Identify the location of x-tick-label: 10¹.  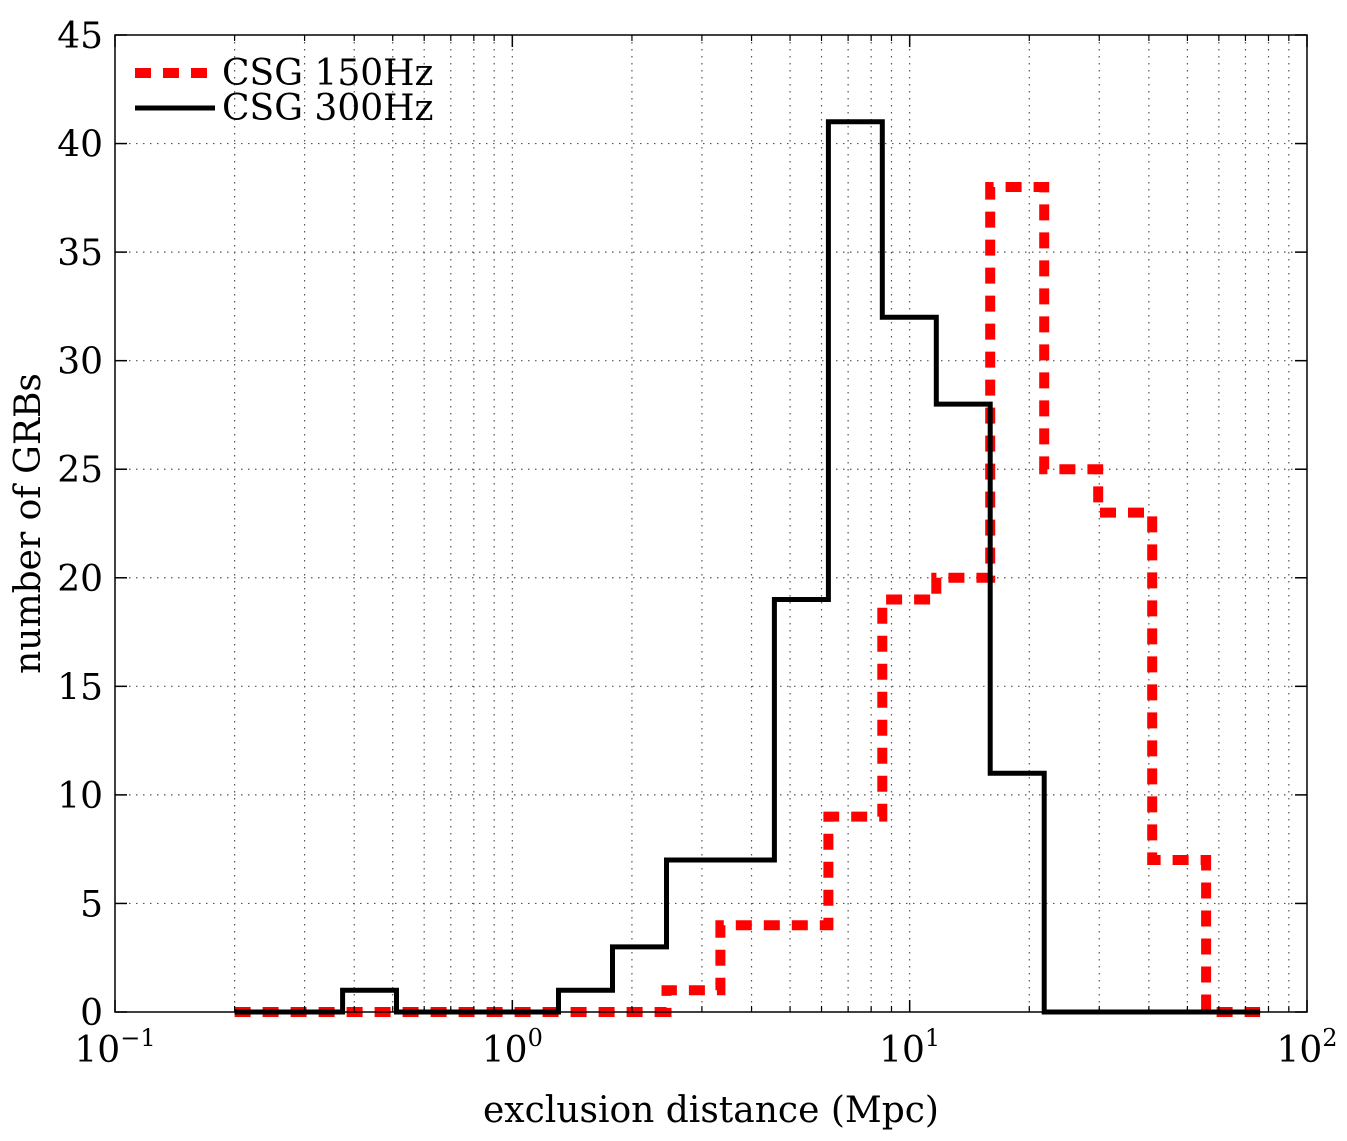
(909, 1047).